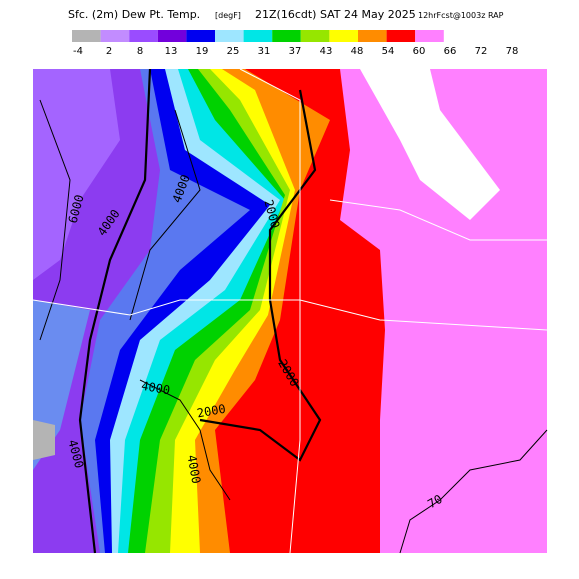 This screenshot has width=579, height=579. Describe the element at coordinates (140, 51) in the screenshot. I see `colorbar-label: 8` at that location.